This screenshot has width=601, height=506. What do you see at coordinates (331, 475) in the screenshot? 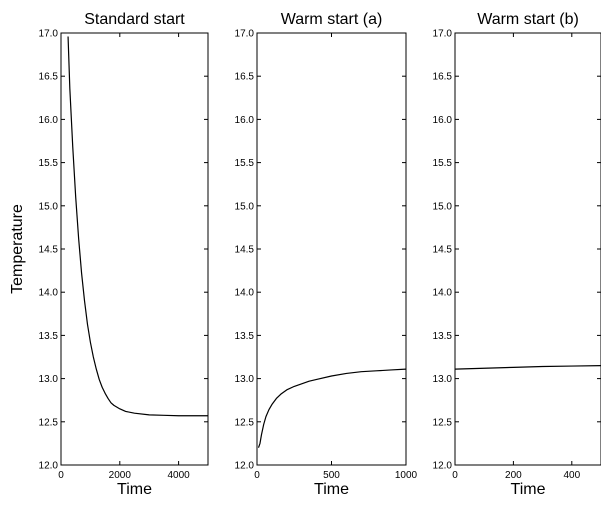
I see `x-tick-label: 500` at bounding box center [331, 475].